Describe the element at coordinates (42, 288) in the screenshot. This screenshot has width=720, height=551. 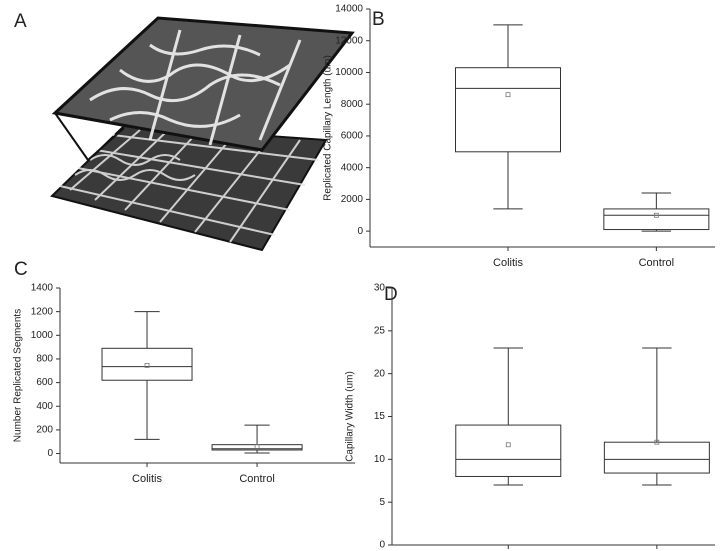
I see `y-tick-label: 1400` at that location.